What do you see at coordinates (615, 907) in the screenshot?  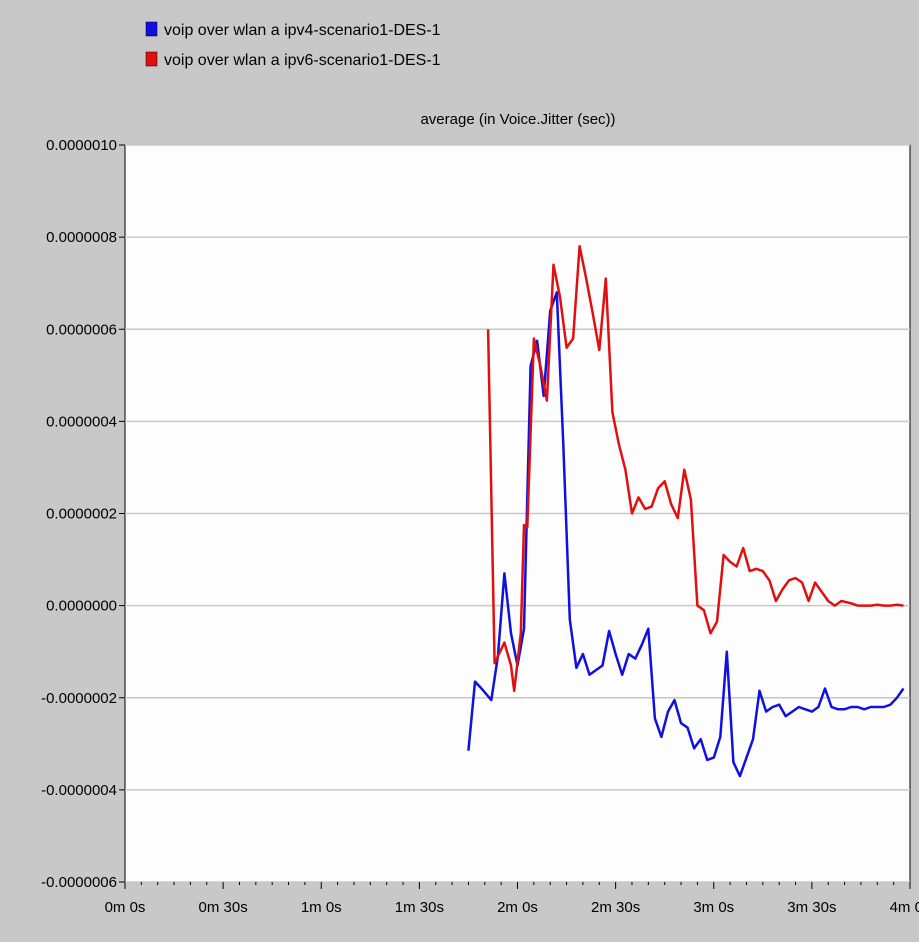 I see `x-tick-label: 2m 30s` at bounding box center [615, 907].